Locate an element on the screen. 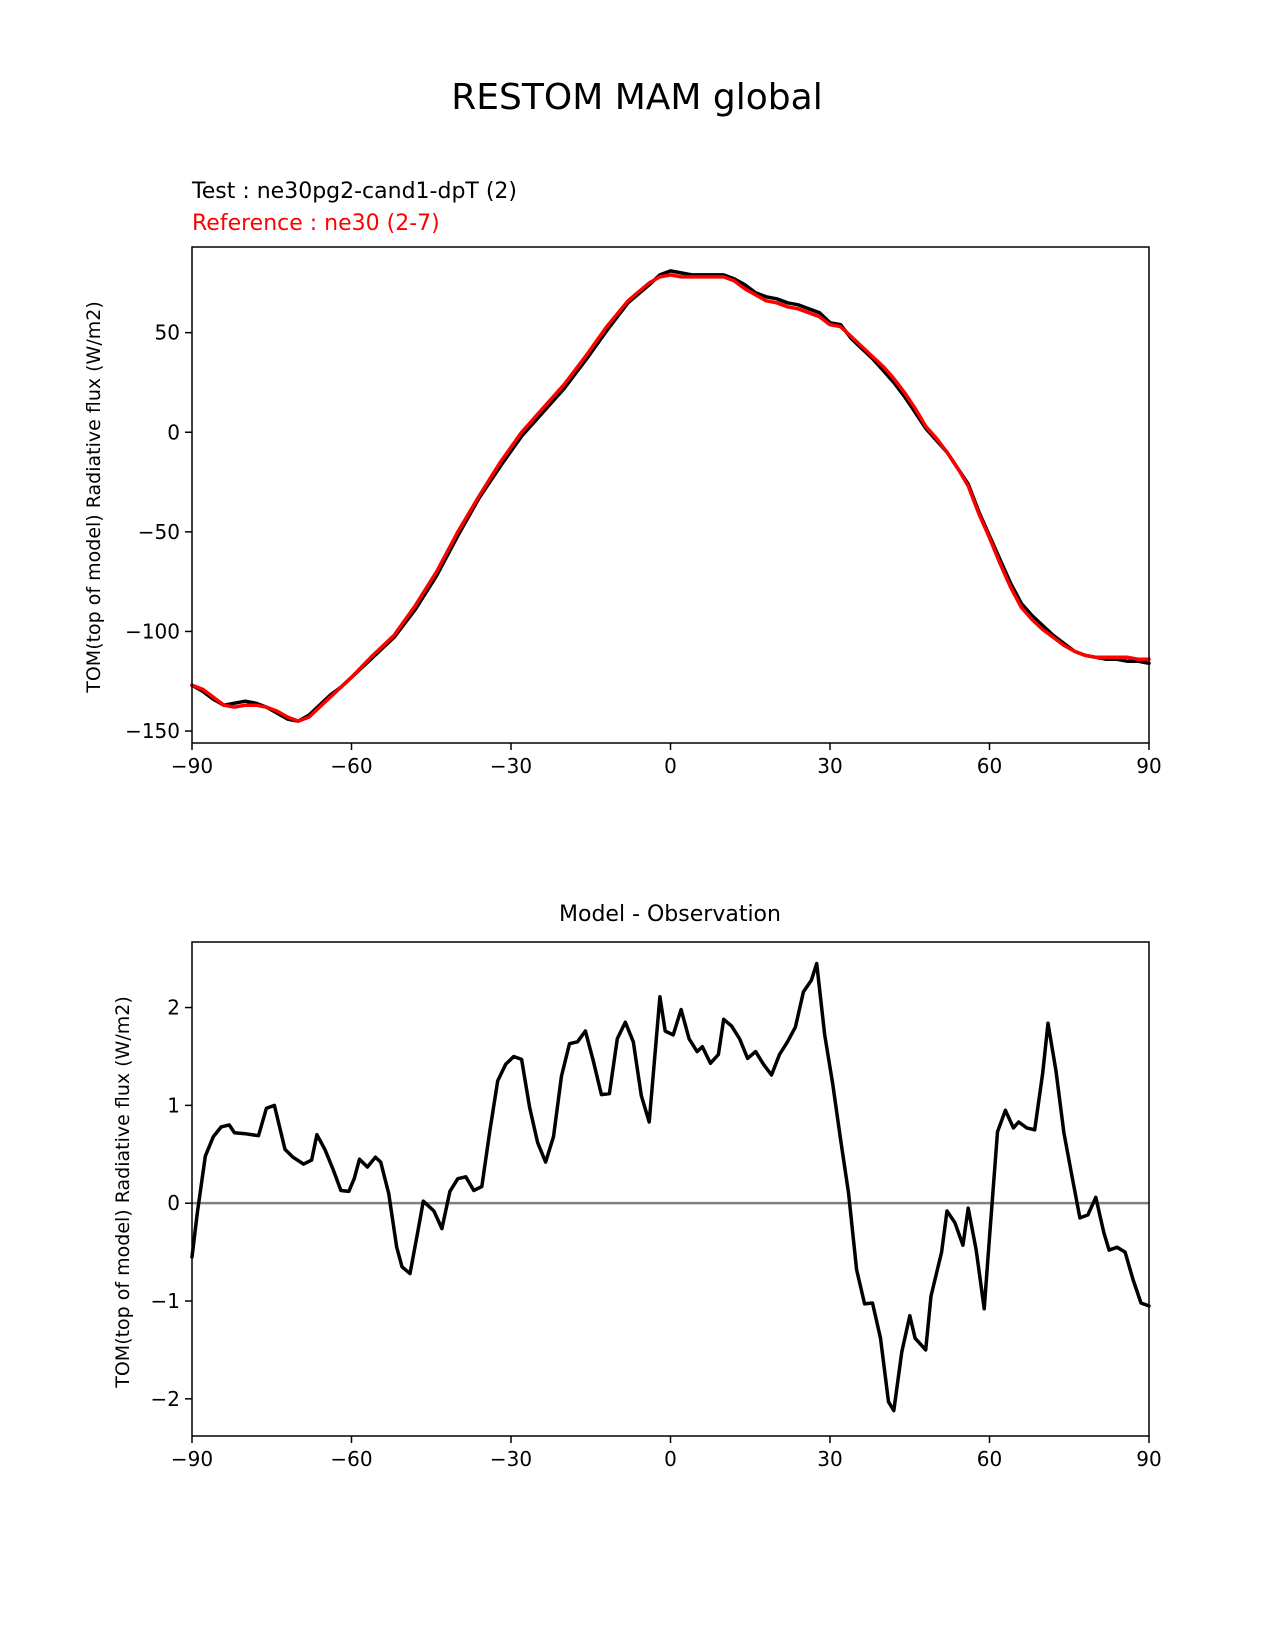 Image resolution: width=1275 pixels, height=1650 pixels. top-y-tick-label: −50 is located at coordinates (159, 532).